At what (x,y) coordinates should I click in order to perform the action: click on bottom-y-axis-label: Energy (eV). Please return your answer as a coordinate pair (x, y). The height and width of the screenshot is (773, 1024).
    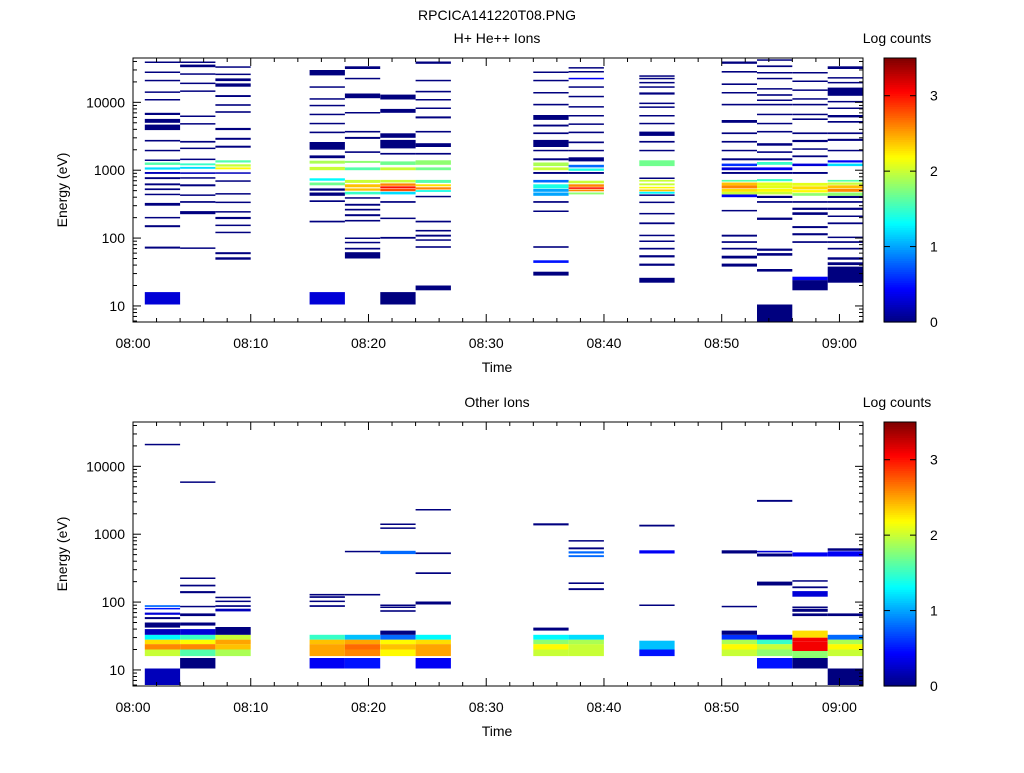
    Looking at the image, I should click on (62, 554).